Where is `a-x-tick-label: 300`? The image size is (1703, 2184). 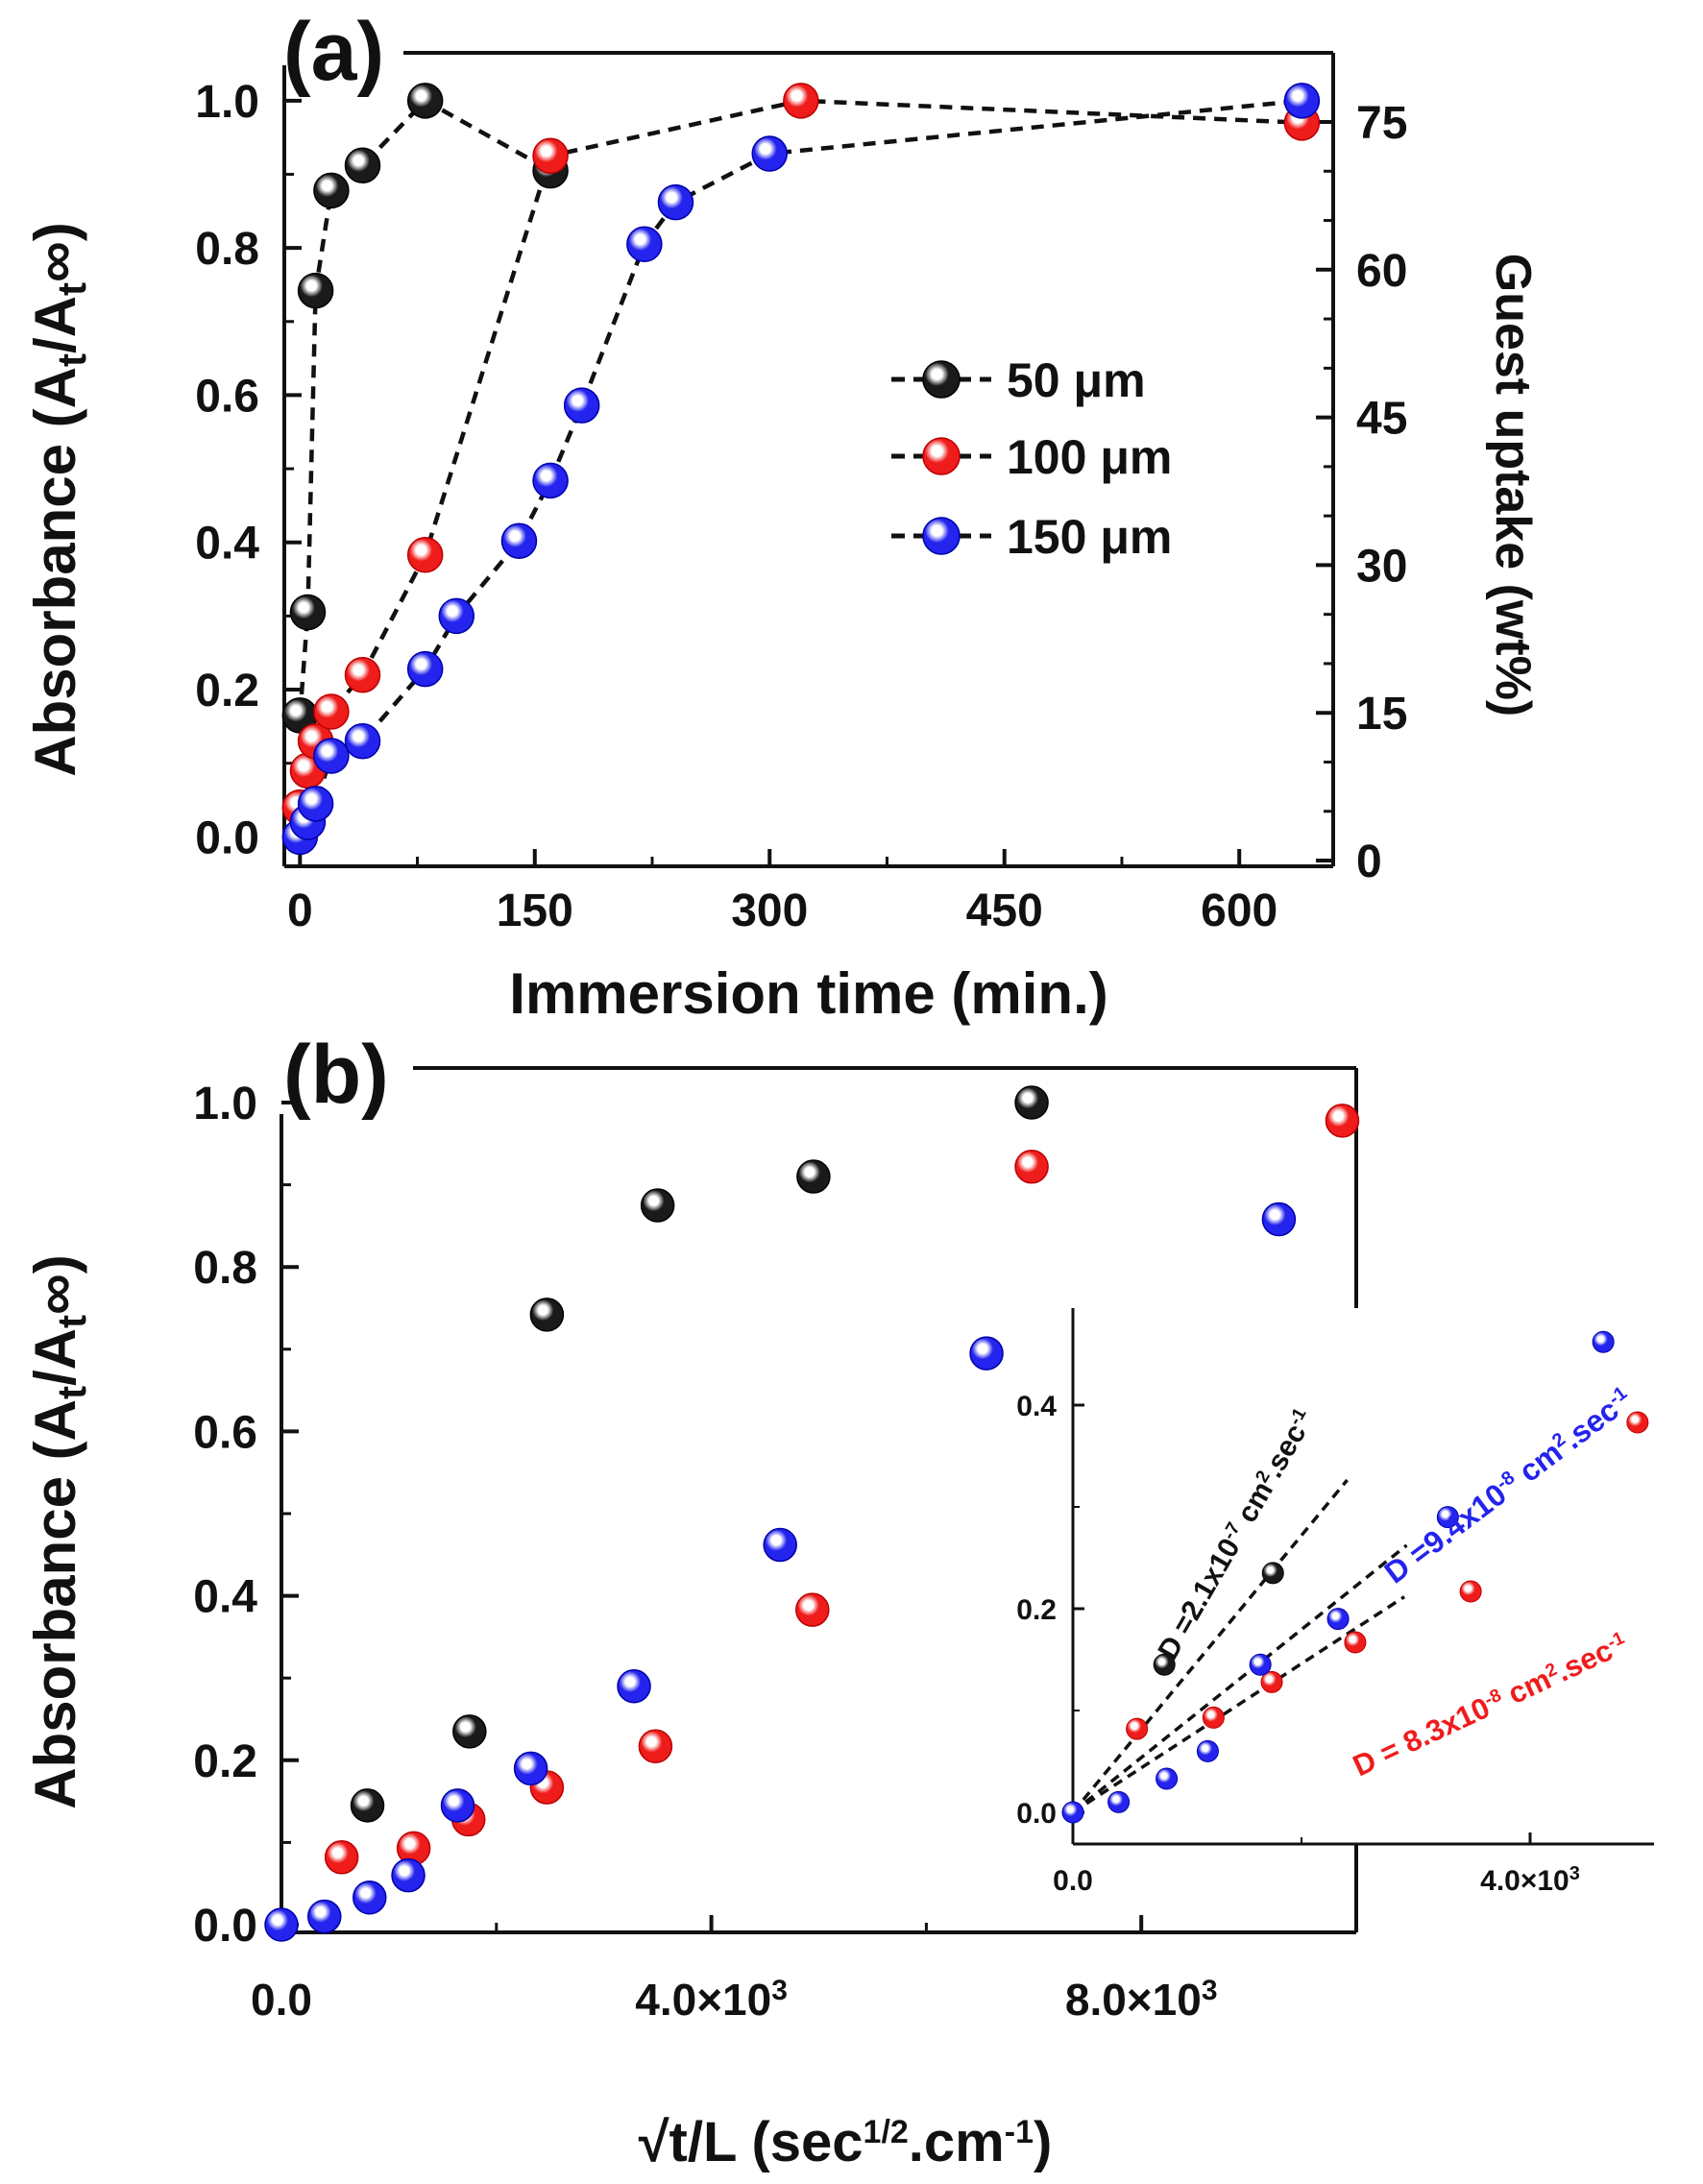
a-x-tick-label: 300 is located at coordinates (769, 911).